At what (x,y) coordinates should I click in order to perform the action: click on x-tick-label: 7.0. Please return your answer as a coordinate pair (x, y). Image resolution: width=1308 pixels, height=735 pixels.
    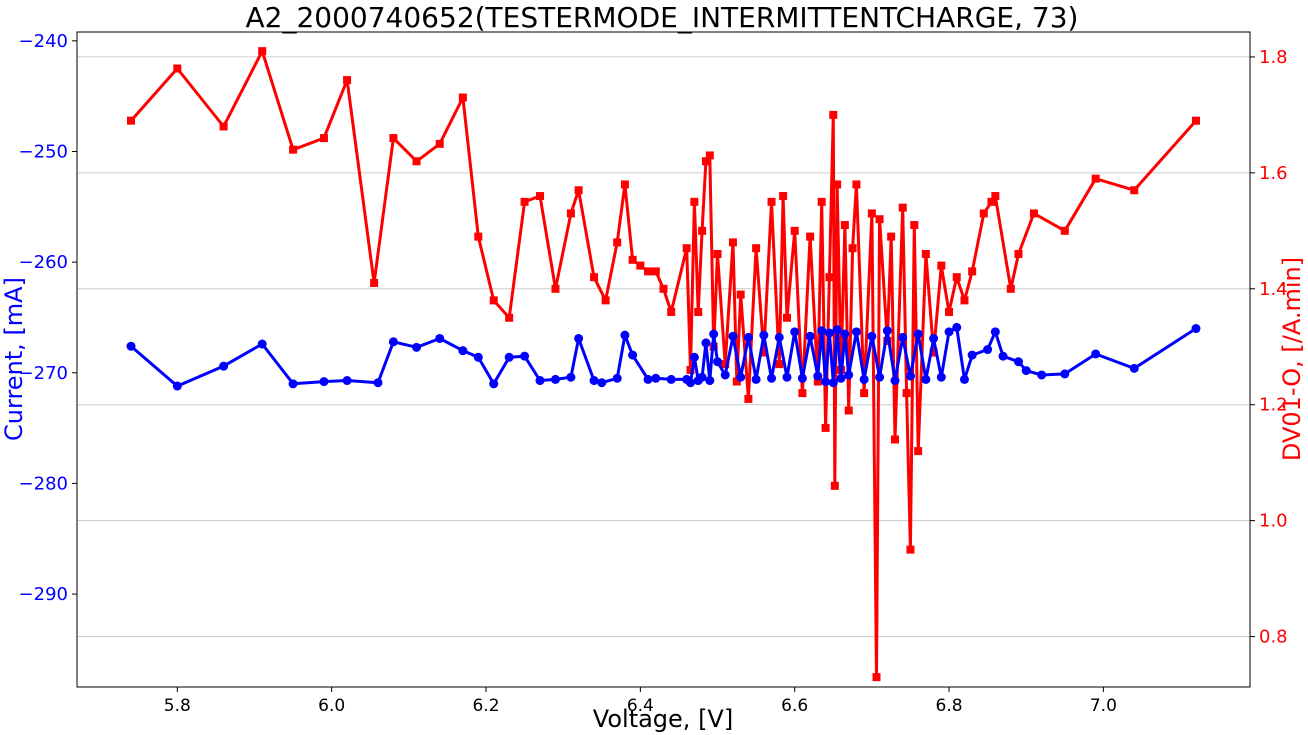
    Looking at the image, I should click on (1103, 706).